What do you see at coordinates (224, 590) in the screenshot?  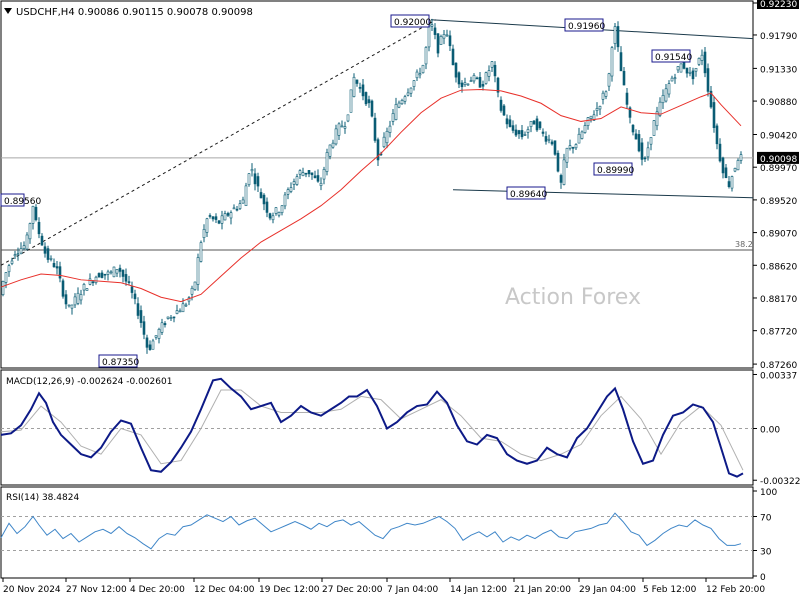 I see `time-axis-label: 12 Dec 04:00` at bounding box center [224, 590].